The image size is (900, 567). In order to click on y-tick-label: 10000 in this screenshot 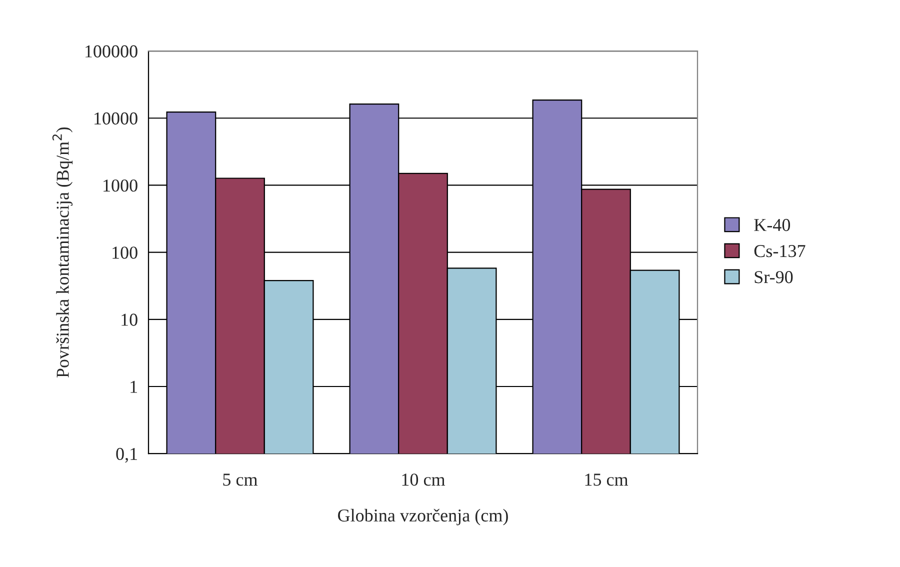, I will do `click(116, 118)`.